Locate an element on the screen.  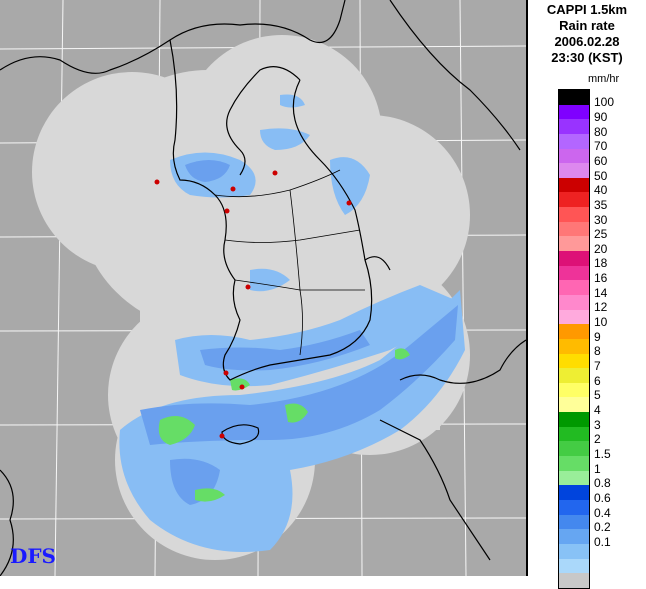
legend-unit: mm/hr is located at coordinates (604, 79).